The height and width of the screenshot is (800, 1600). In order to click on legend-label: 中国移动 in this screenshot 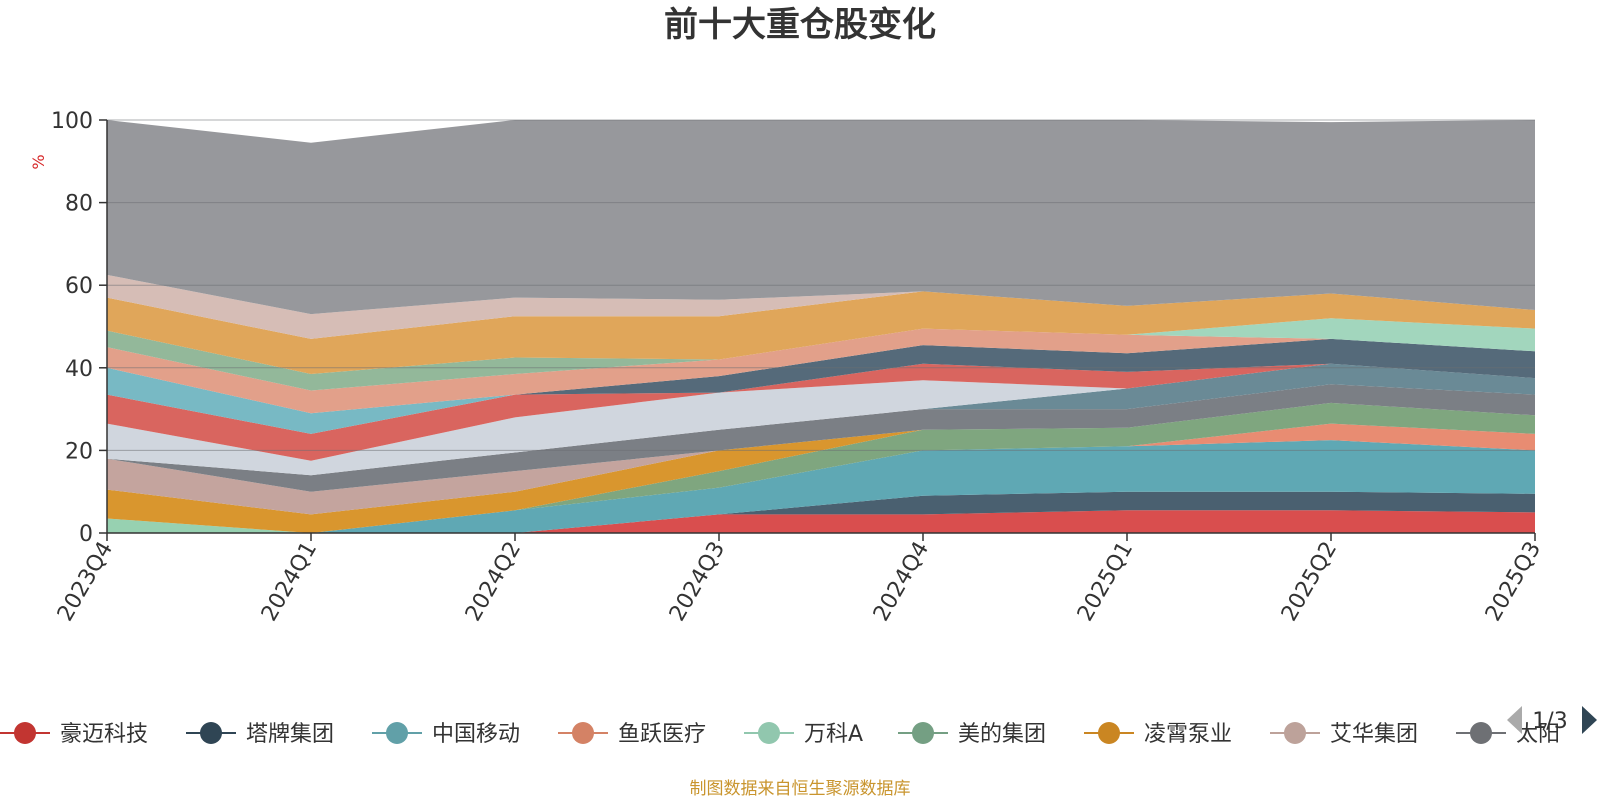, I will do `click(476, 734)`.